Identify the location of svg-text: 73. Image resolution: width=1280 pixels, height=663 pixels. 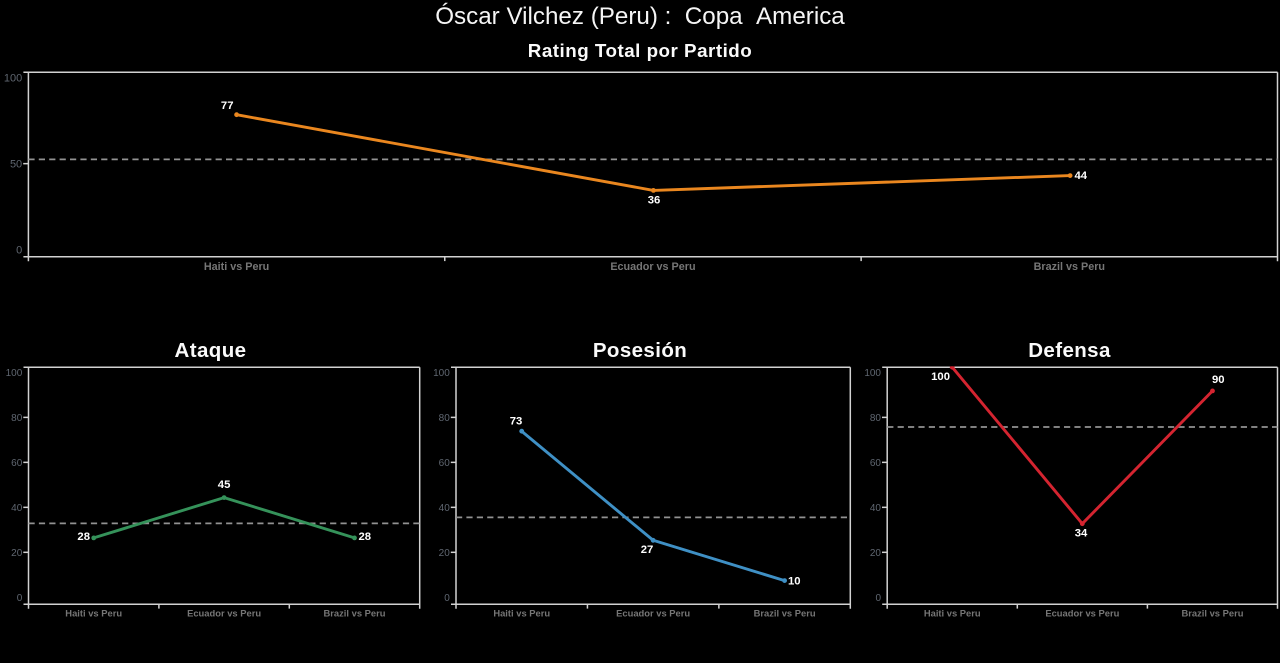
(516, 422).